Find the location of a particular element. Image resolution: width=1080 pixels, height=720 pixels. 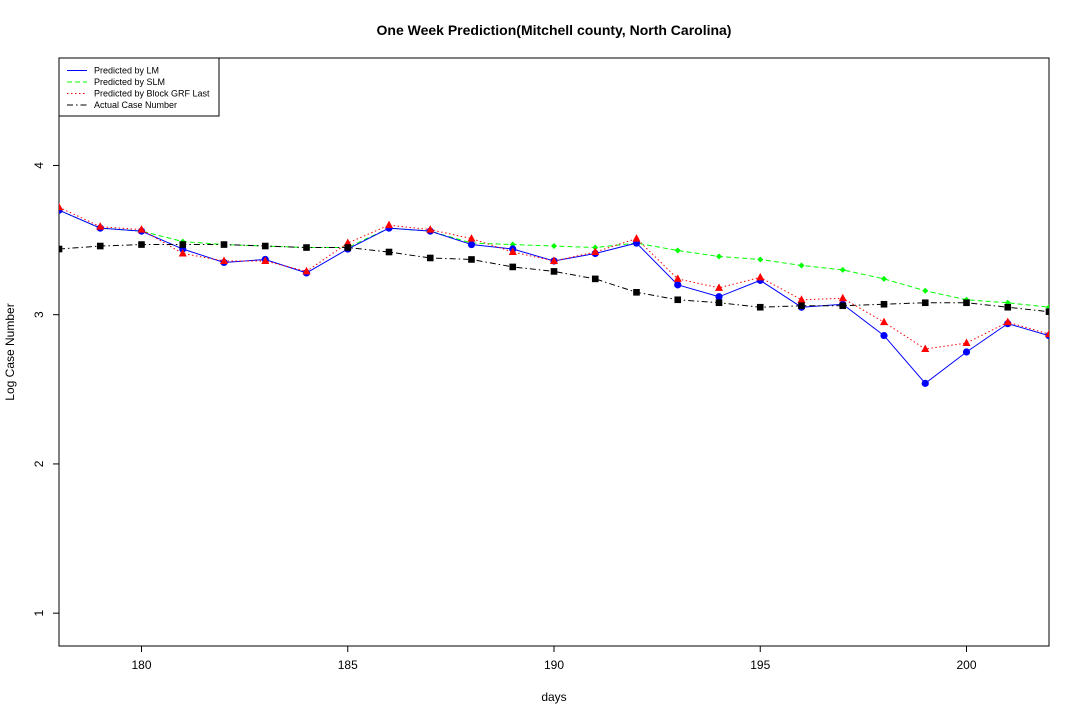

series-line is located at coordinates (554, 278).